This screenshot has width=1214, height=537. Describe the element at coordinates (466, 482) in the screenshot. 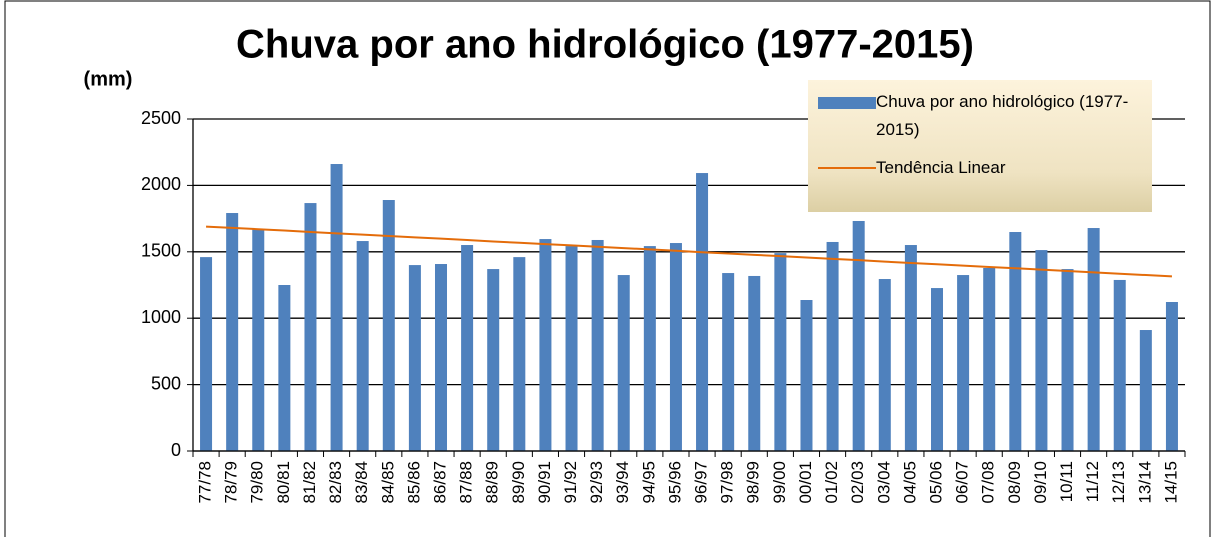

I see `x-tick-label: 87/88` at that location.